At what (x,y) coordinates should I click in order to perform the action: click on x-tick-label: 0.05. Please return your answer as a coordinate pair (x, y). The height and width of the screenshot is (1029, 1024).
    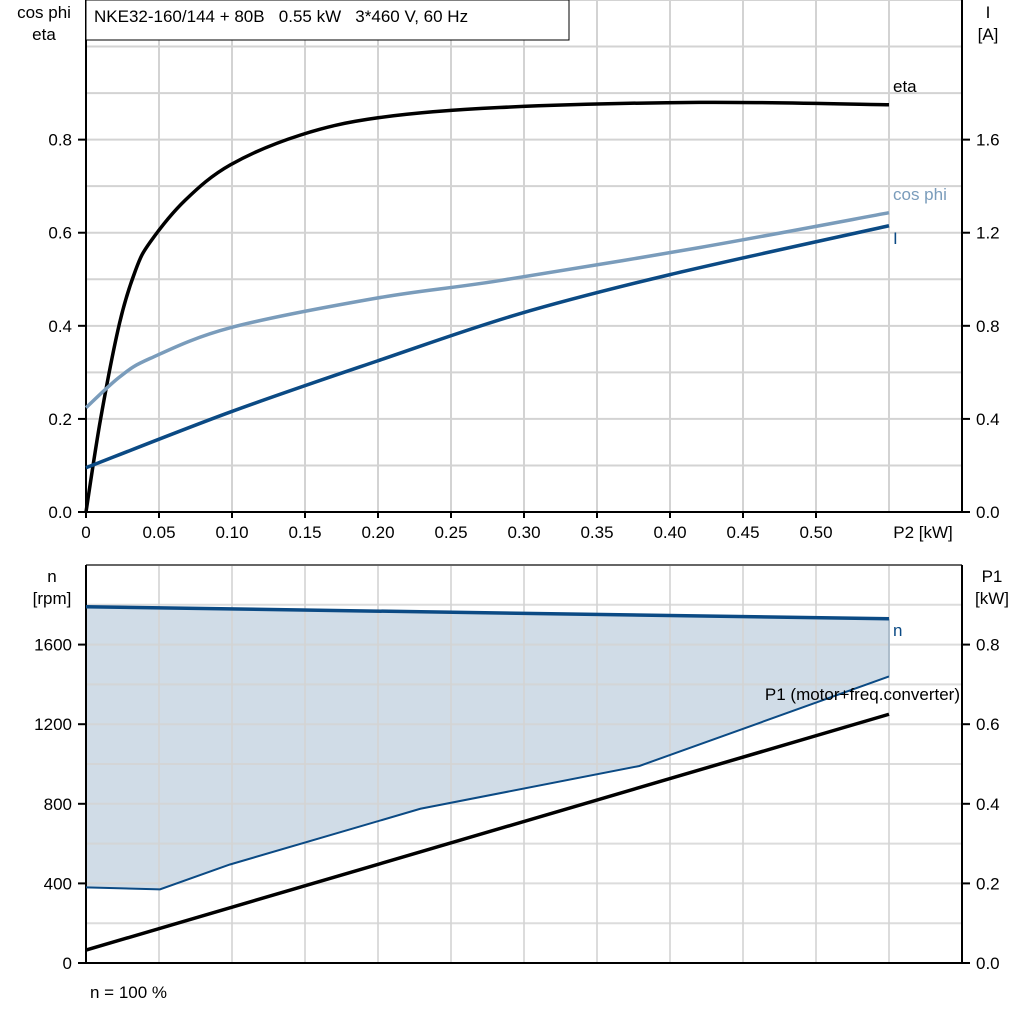
    Looking at the image, I should click on (158, 532).